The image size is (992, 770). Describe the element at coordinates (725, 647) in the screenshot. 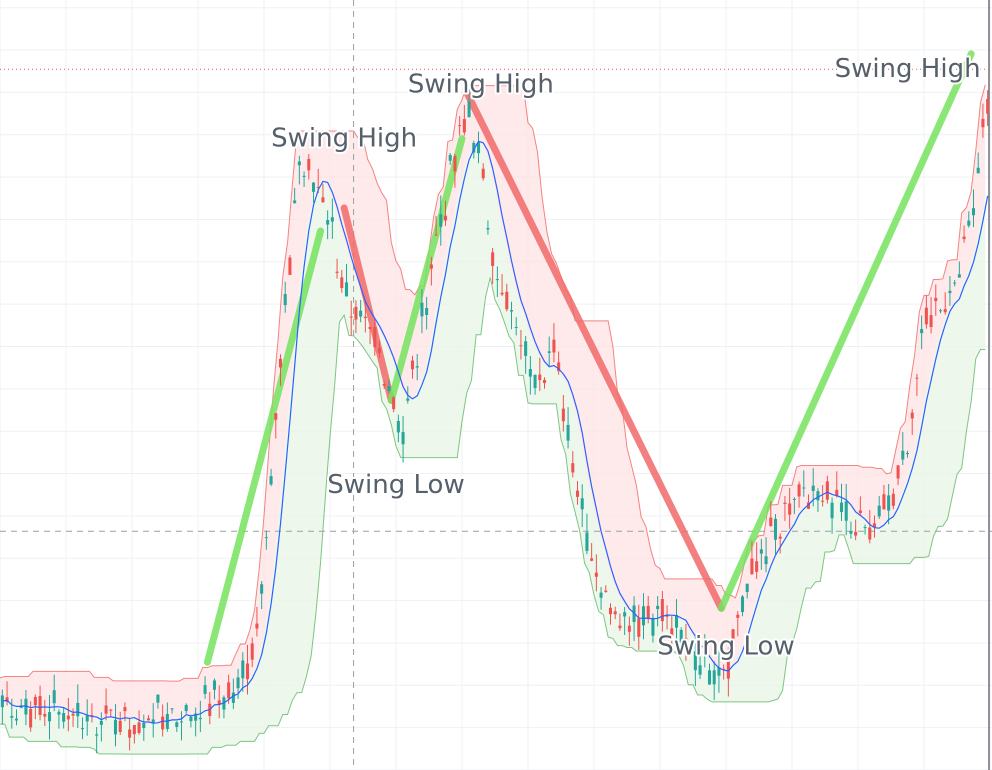

I see `swing-label: Swing Low` at that location.